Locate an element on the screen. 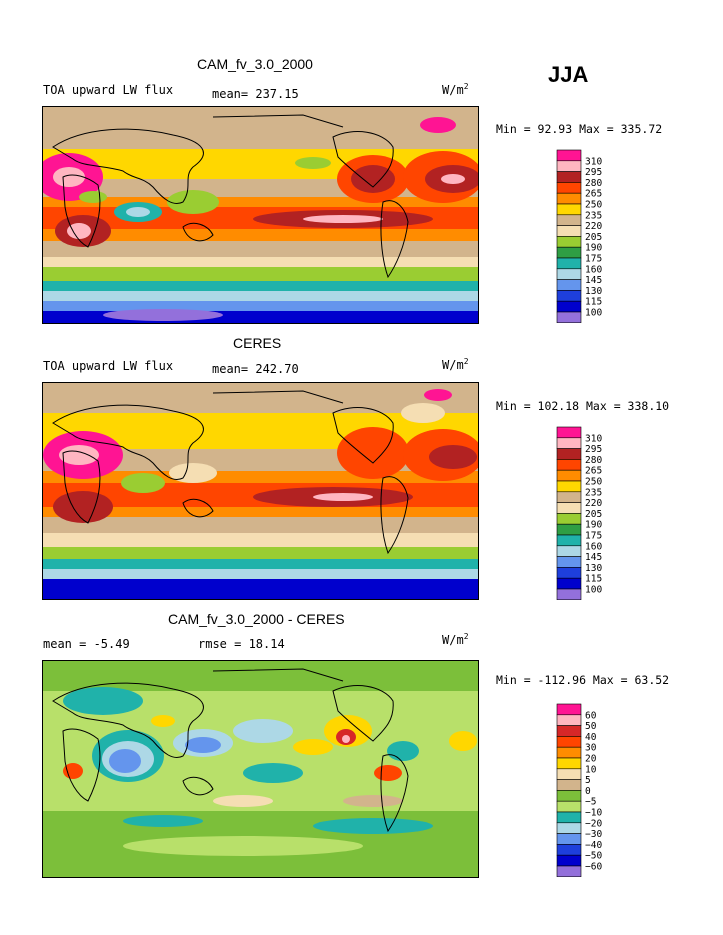 The height and width of the screenshot is (935, 723). panel2-variable-label: TOA upward LW flux is located at coordinates (108, 366).